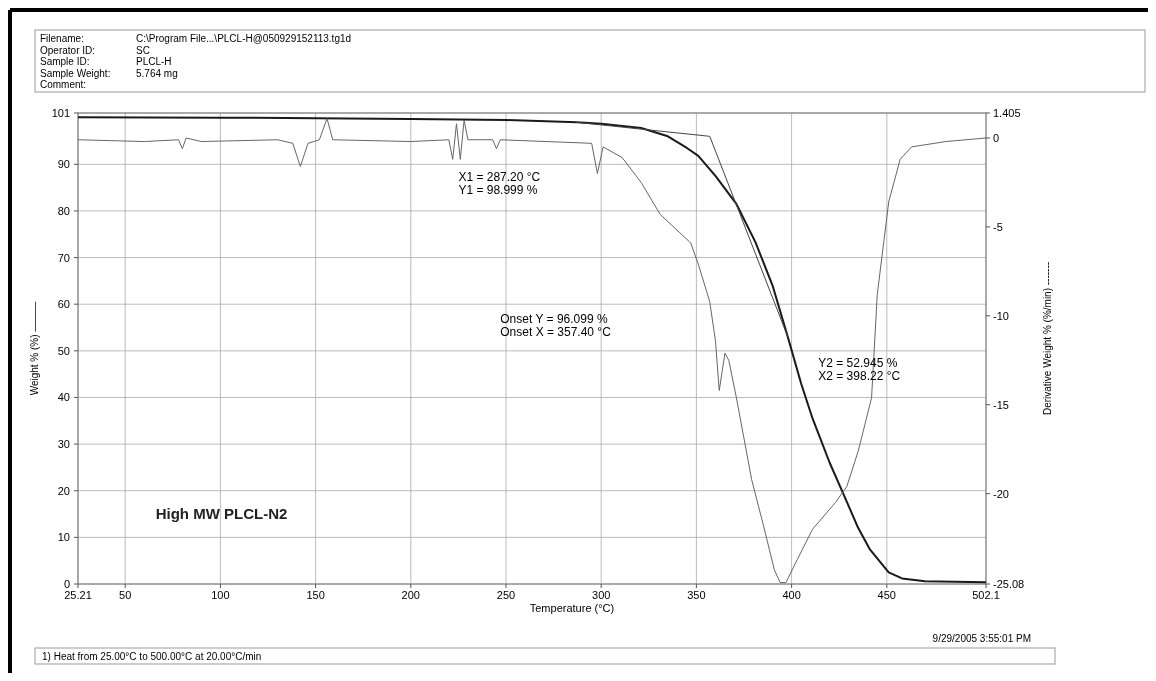 This screenshot has width=1156, height=681. Describe the element at coordinates (572, 608) in the screenshot. I see `x-axis-title: Temperature (°C)` at that location.